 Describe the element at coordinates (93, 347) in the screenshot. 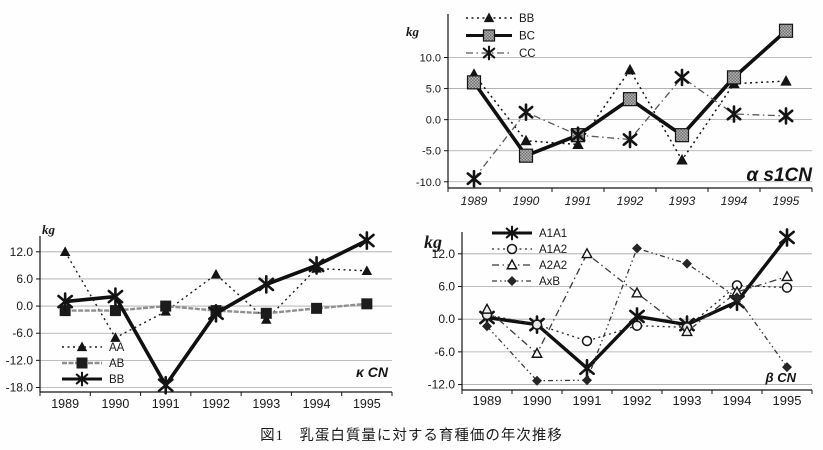

I see `legend-item-AA: AA` at that location.